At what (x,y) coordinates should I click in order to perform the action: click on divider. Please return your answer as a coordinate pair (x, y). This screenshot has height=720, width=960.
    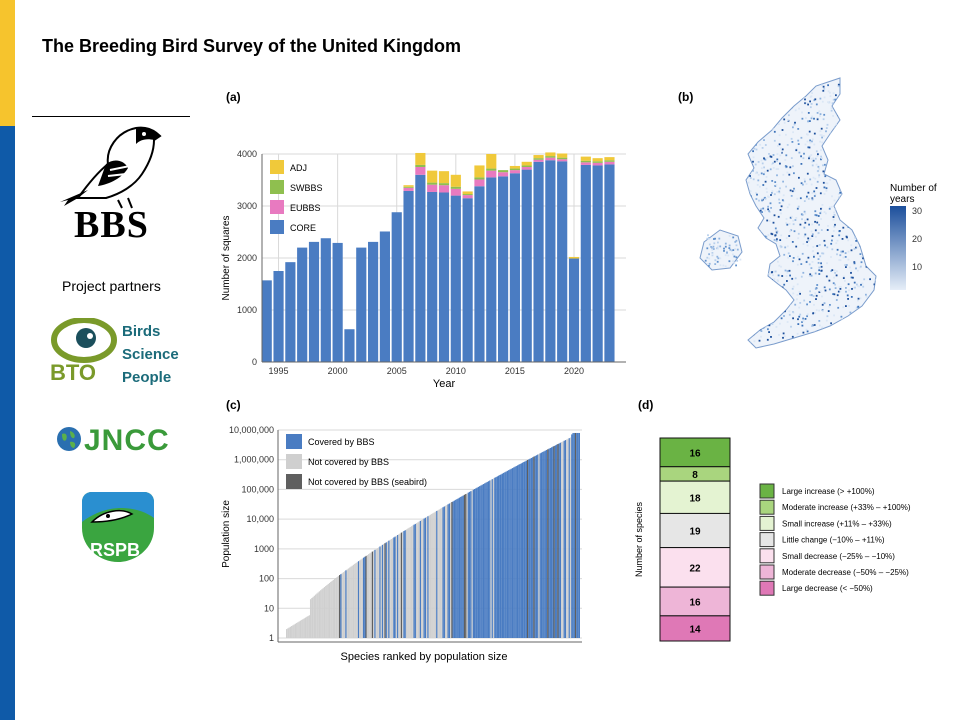
    Looking at the image, I should click on (111, 116).